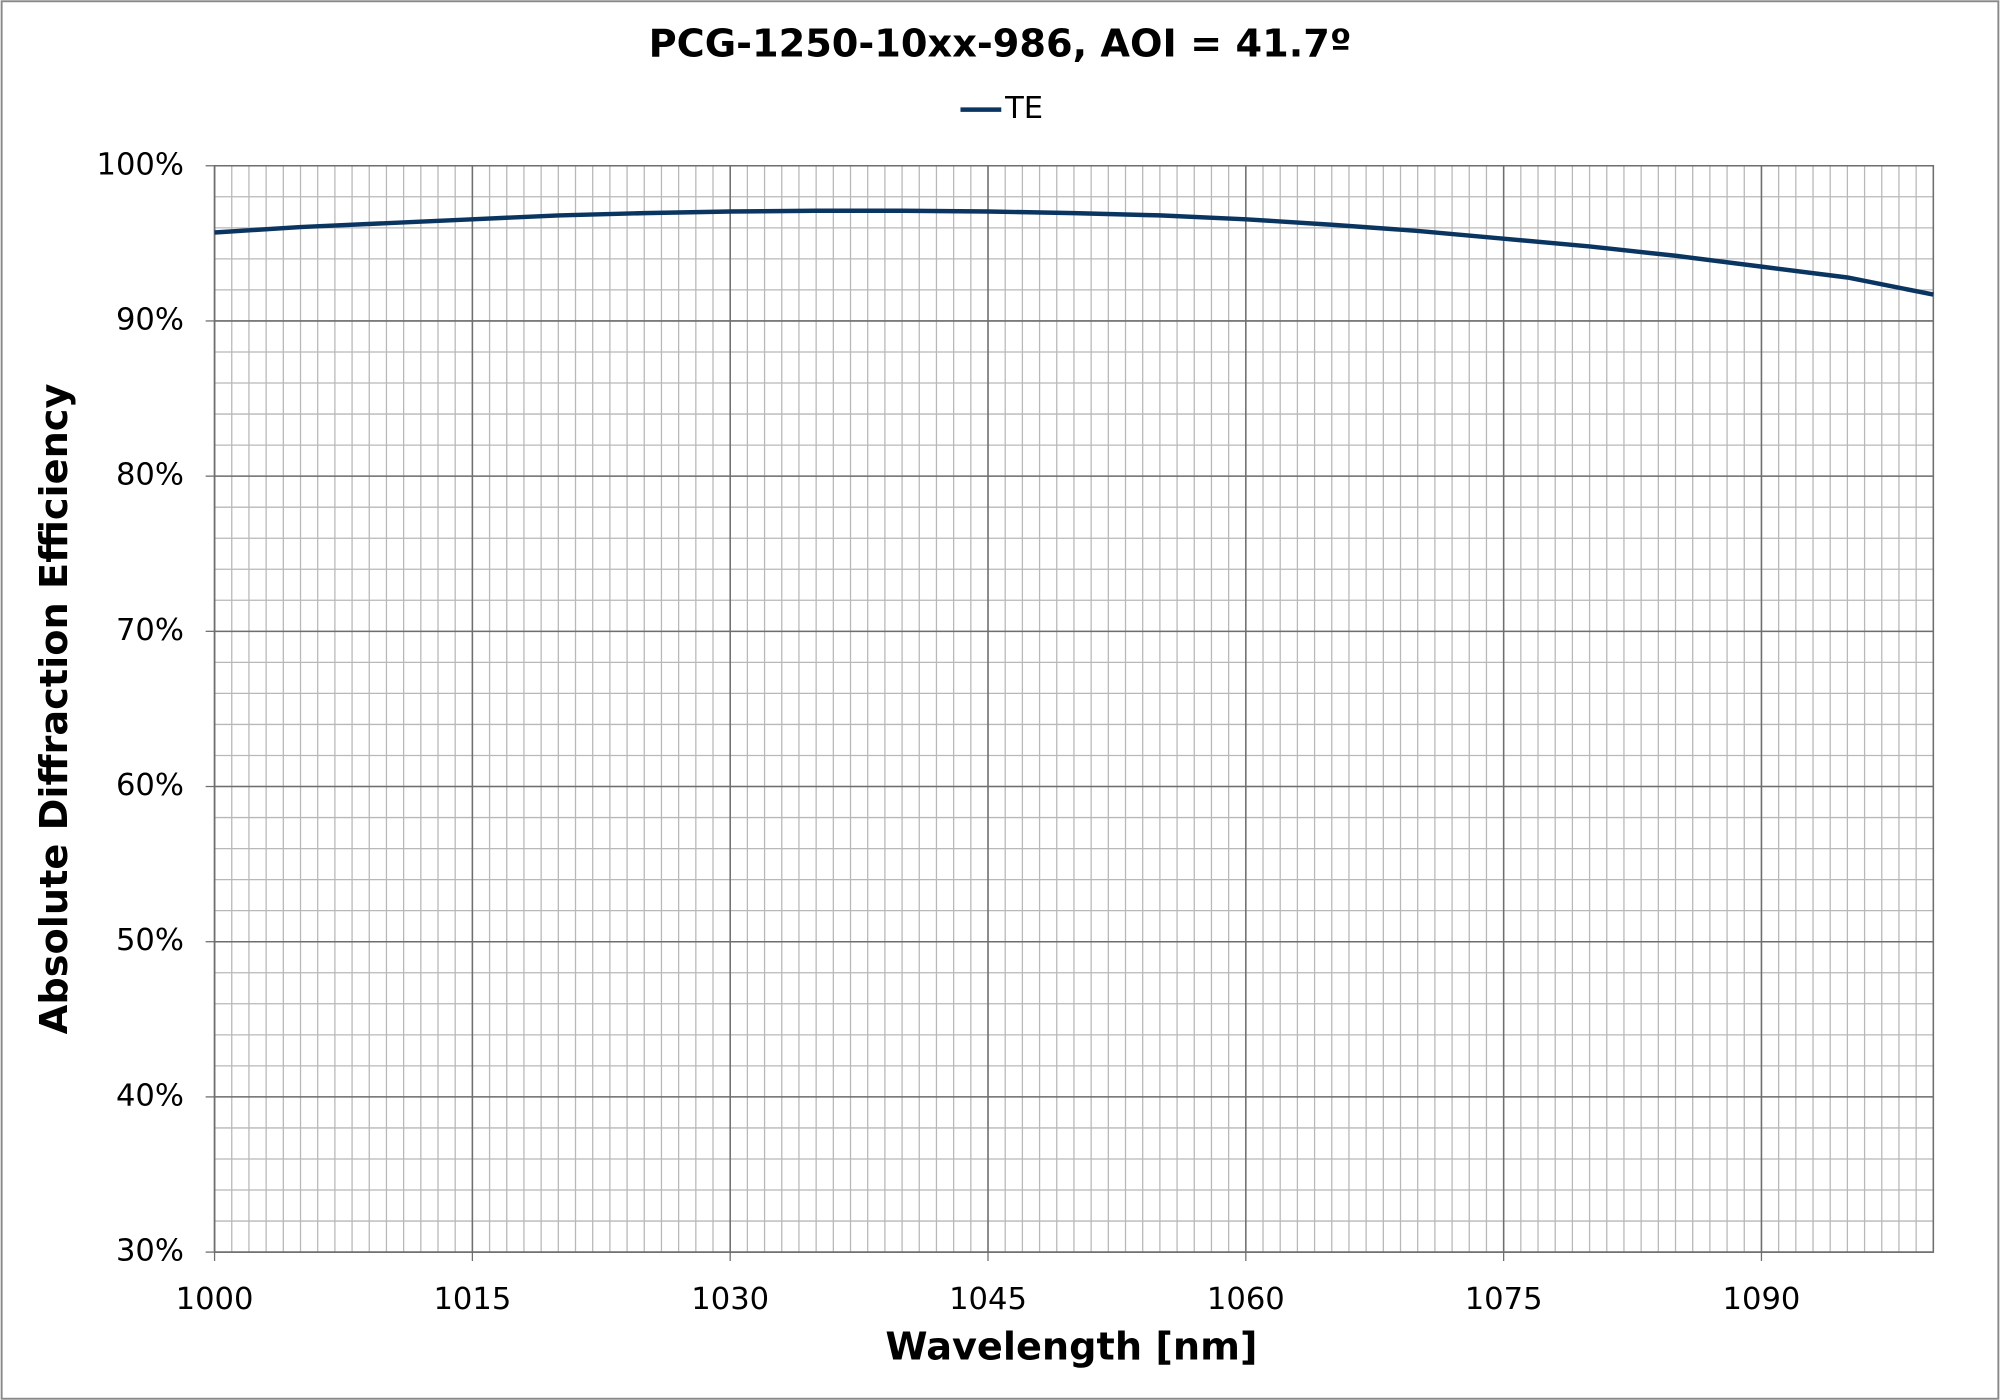 The image size is (2000, 1400). What do you see at coordinates (150, 1251) in the screenshot?
I see `y-tick-label: 30%` at bounding box center [150, 1251].